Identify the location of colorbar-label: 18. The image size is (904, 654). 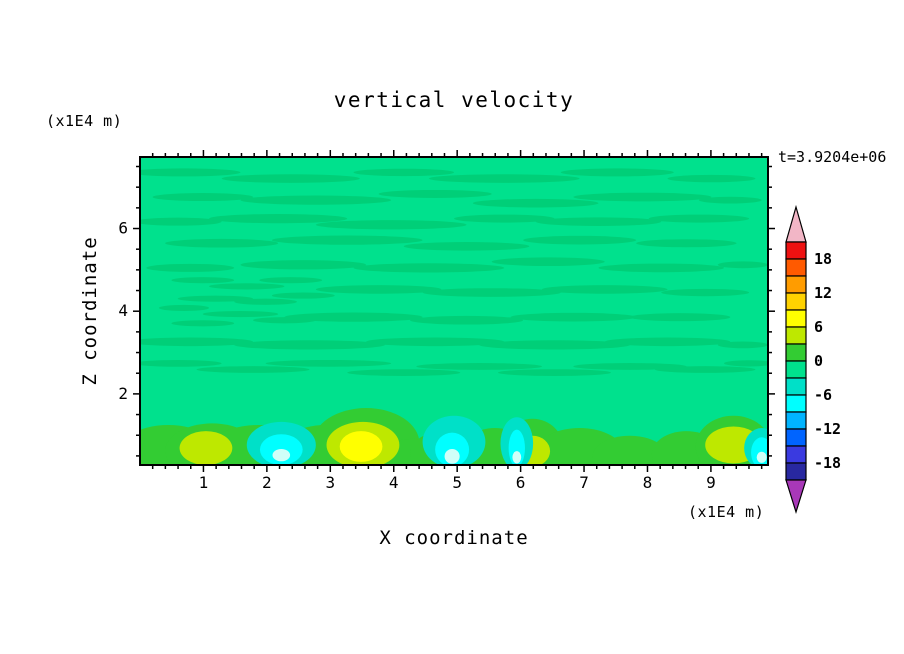
(823, 259).